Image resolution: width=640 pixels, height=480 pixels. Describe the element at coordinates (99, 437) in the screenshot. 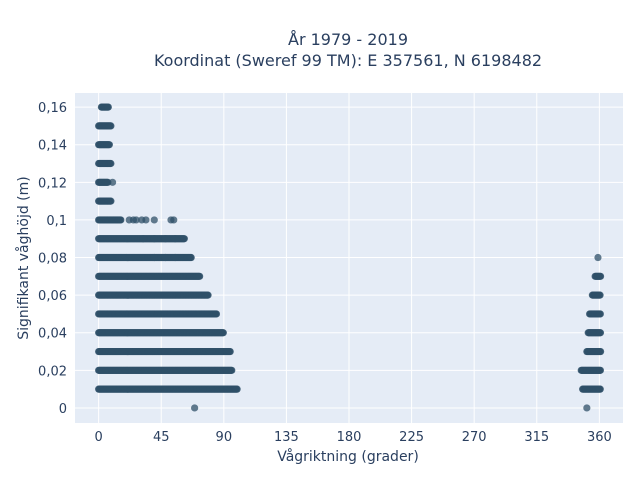

I see `x-tick-label: 0` at that location.